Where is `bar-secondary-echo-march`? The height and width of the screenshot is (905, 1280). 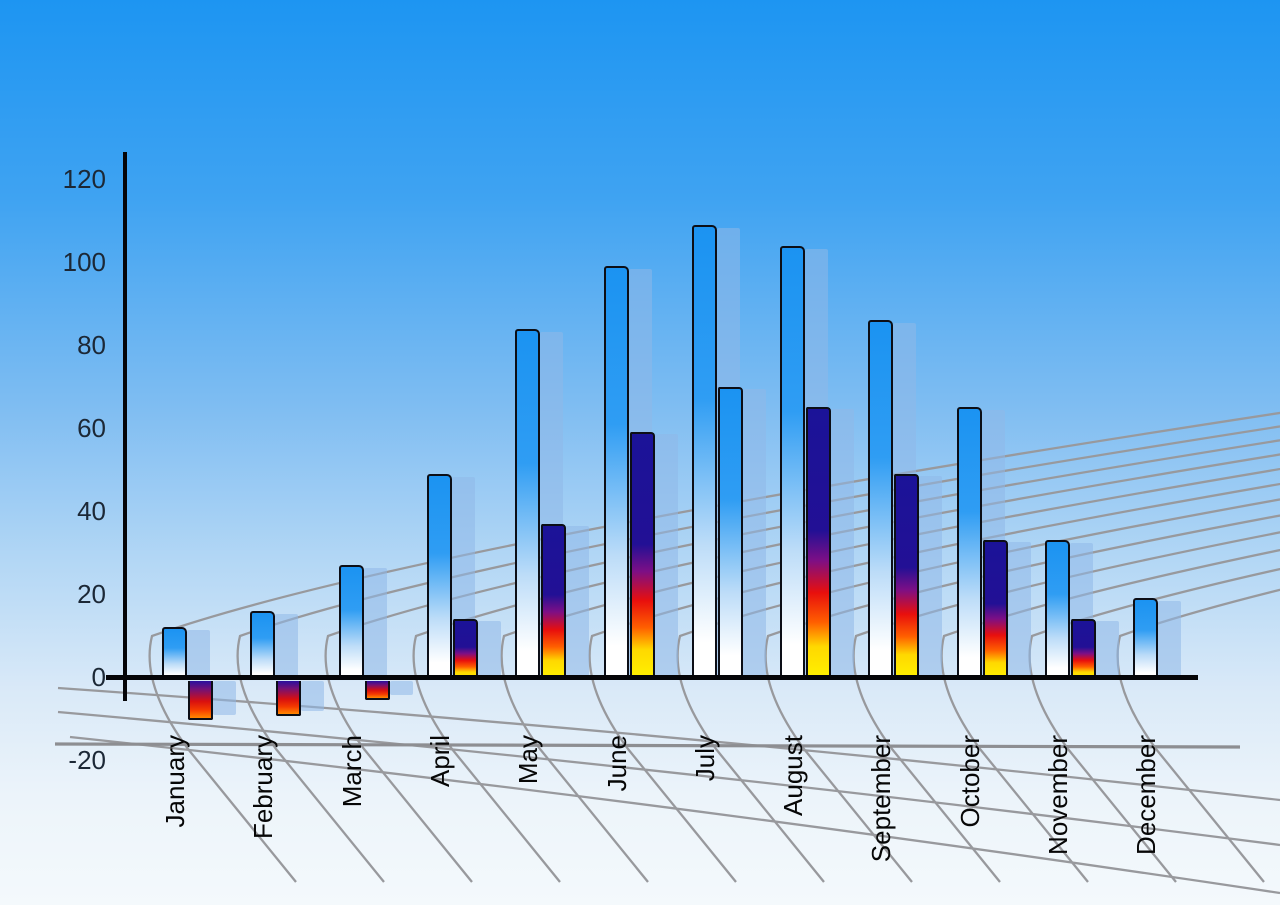
bar-secondary-echo-march is located at coordinates (401, 688).